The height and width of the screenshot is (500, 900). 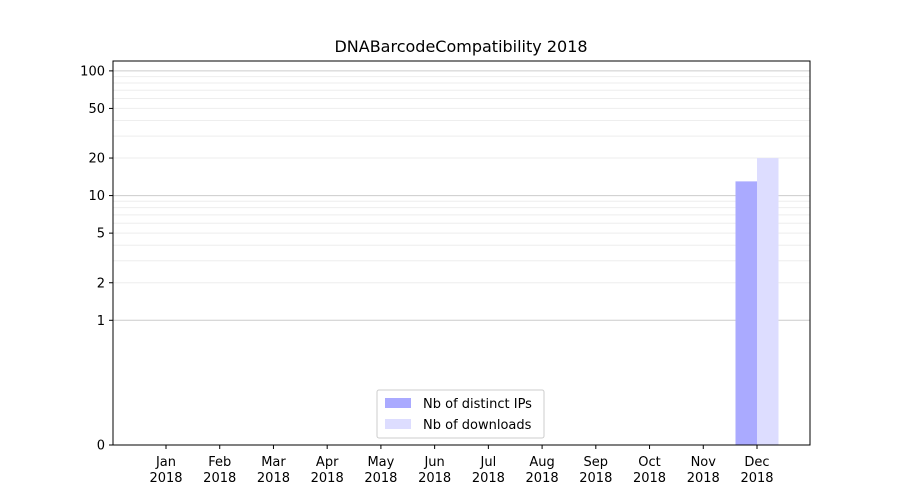 I want to click on bar-distinct-ips, so click(x=746, y=313).